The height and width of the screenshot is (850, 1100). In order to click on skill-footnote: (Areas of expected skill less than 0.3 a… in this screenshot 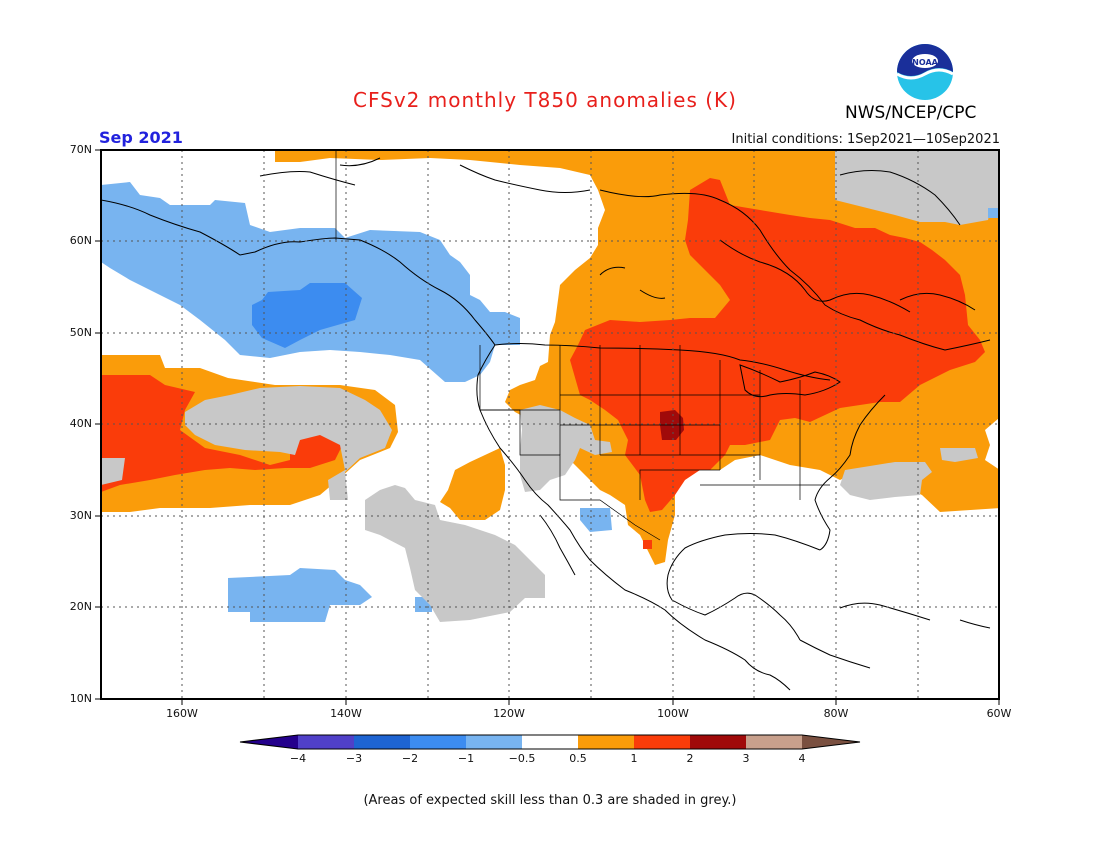, I will do `click(550, 800)`.